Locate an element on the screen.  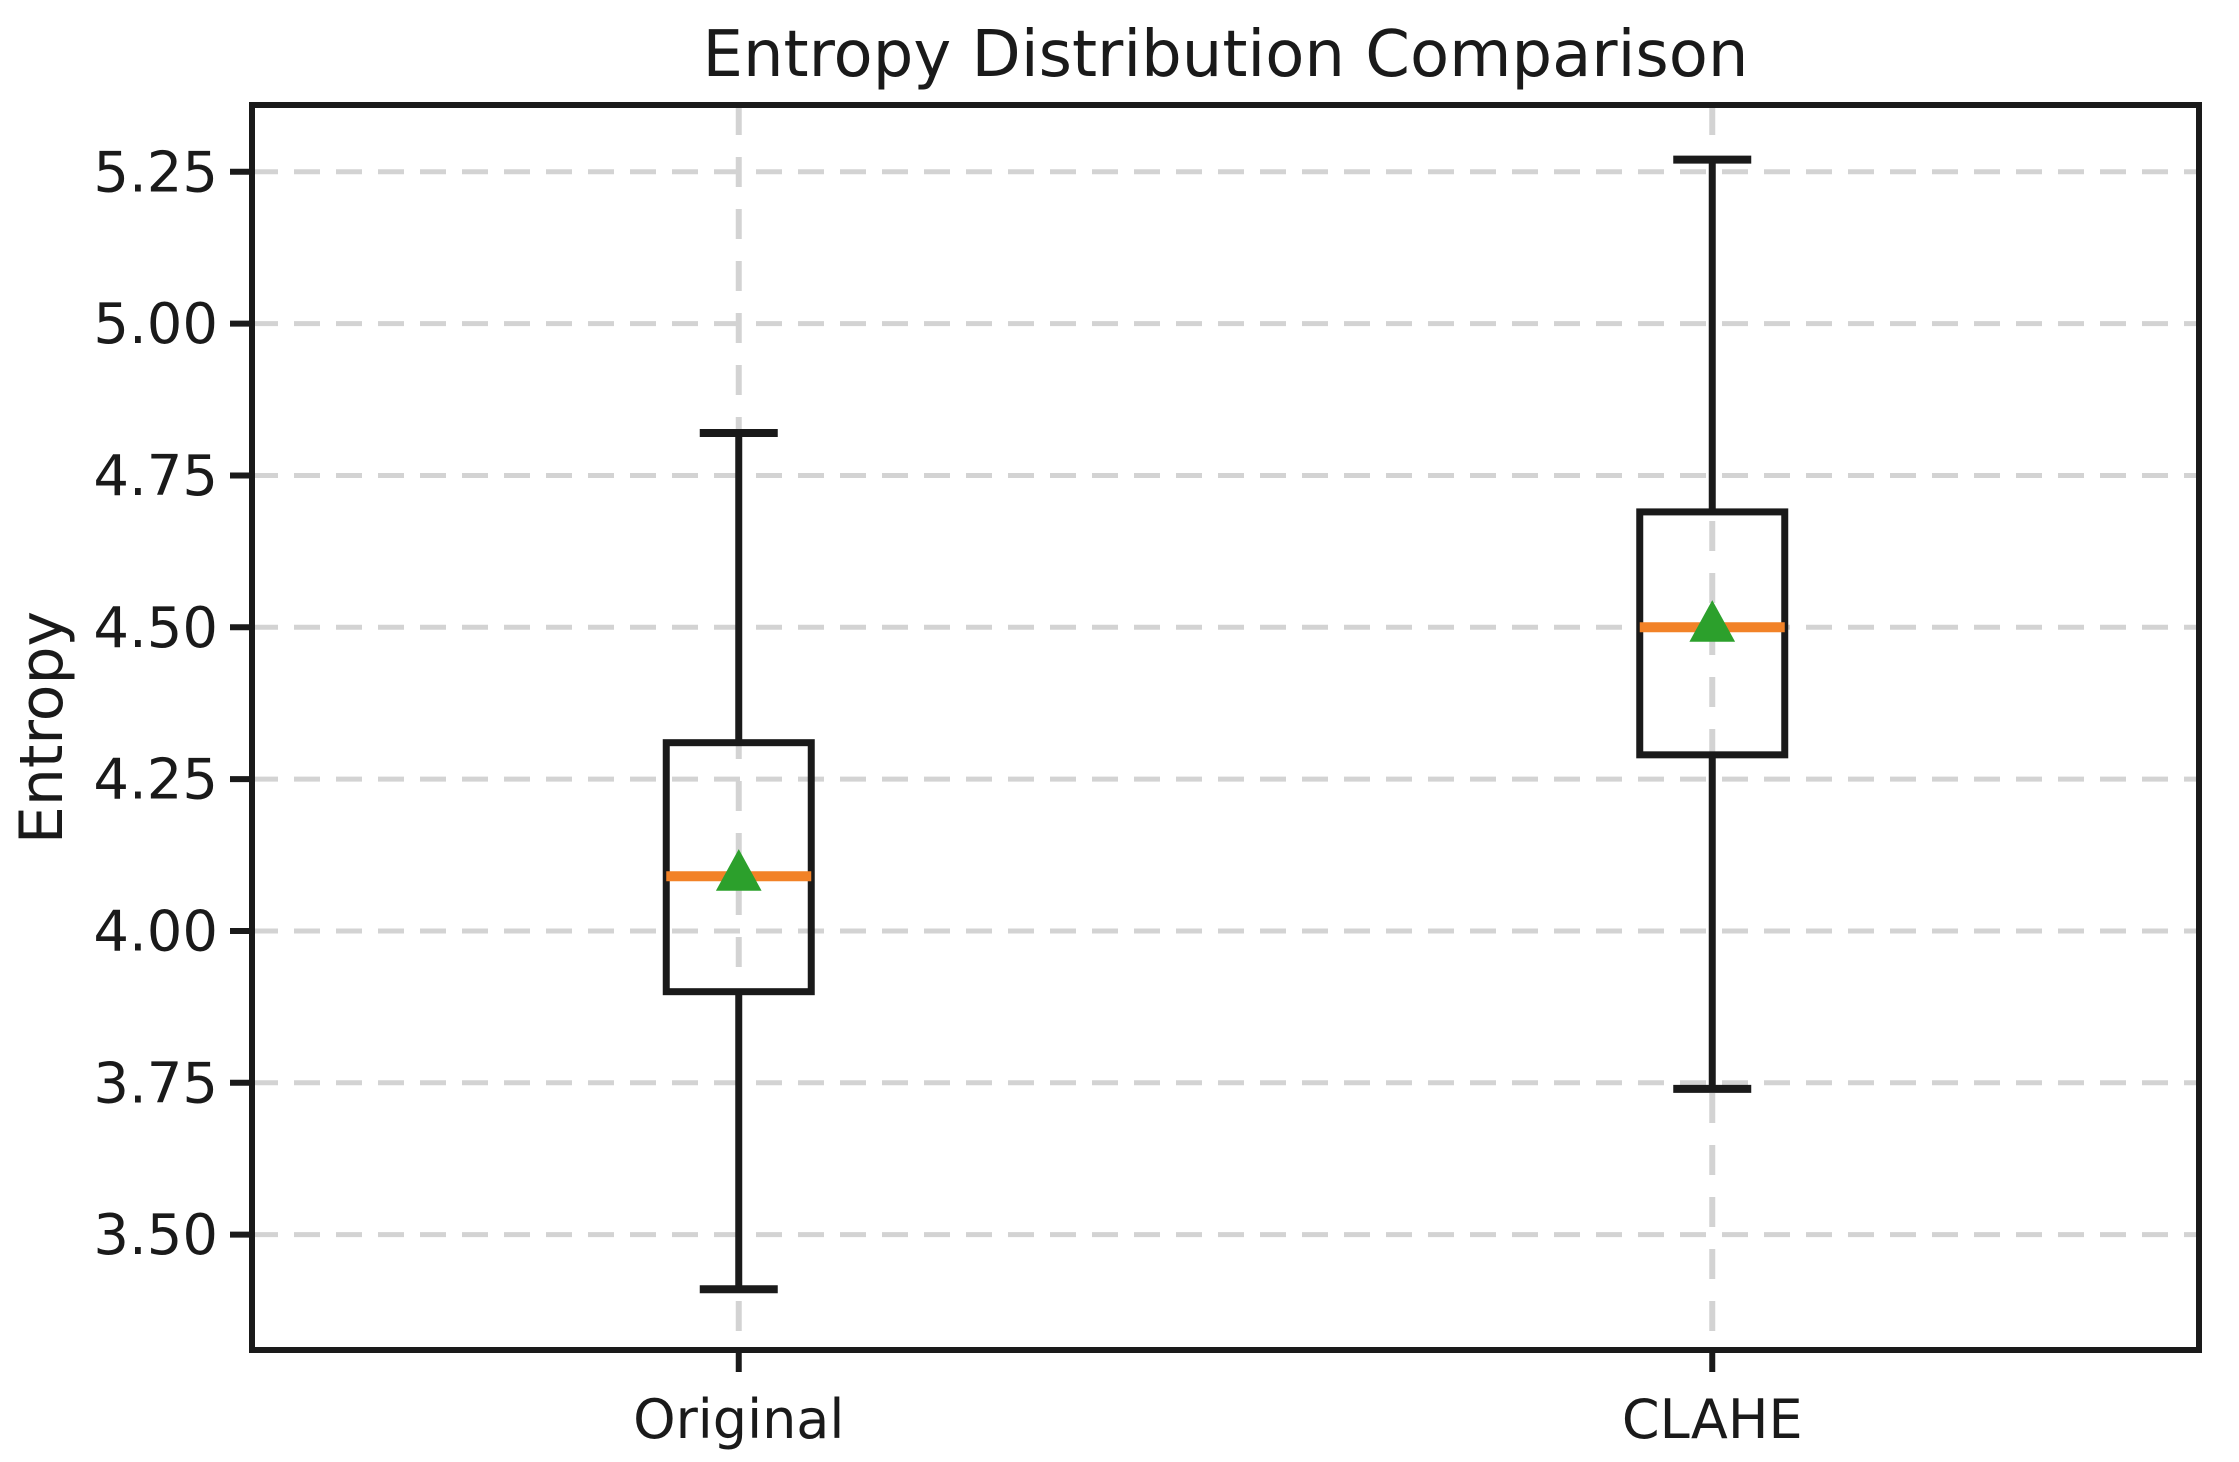
y-tick-label: 5.25 is located at coordinates (155, 172).